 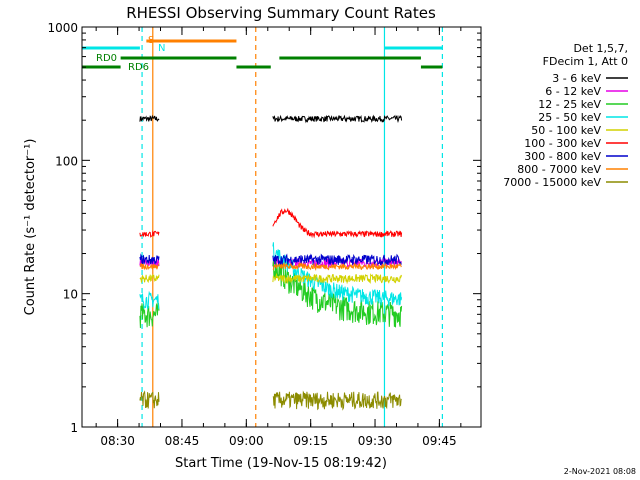 I want to click on x-tick-label: 09:00, so click(x=246, y=441).